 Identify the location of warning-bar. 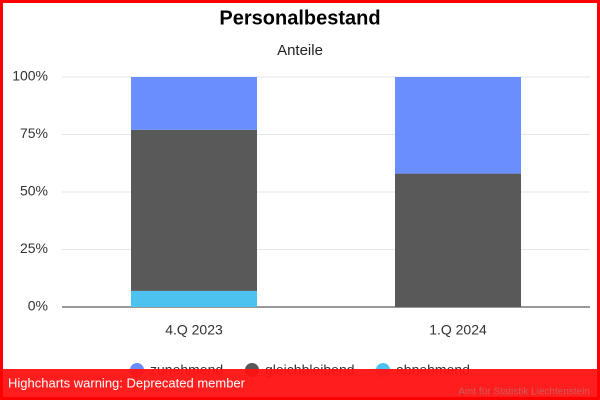
(300, 384).